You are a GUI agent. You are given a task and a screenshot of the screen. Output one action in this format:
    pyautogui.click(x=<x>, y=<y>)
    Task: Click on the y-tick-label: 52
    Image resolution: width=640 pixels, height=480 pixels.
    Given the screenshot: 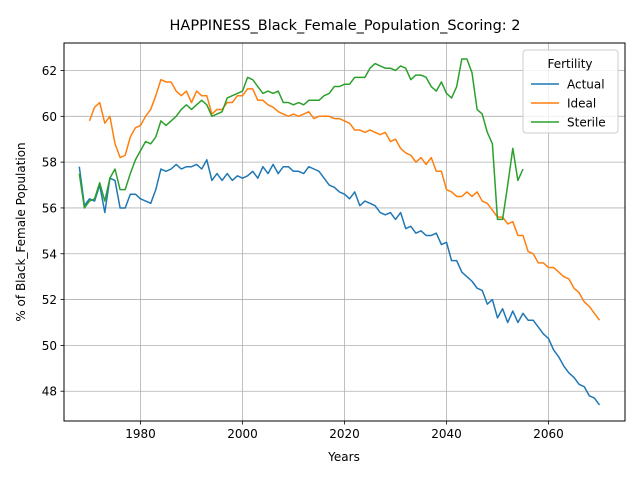 What is the action you would take?
    pyautogui.click(x=49, y=300)
    